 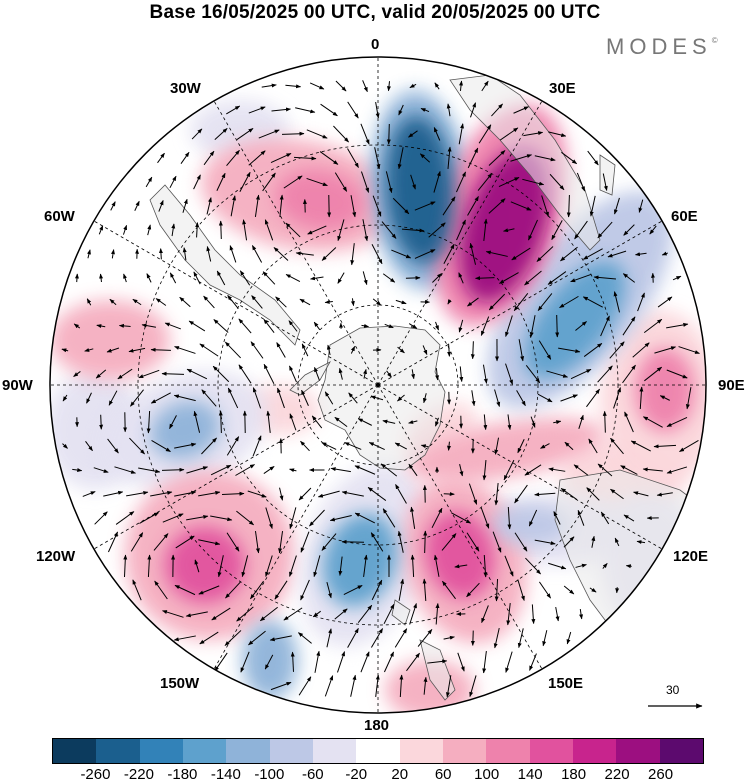 What do you see at coordinates (691, 556) in the screenshot?
I see `lon-label-120e: 120E` at bounding box center [691, 556].